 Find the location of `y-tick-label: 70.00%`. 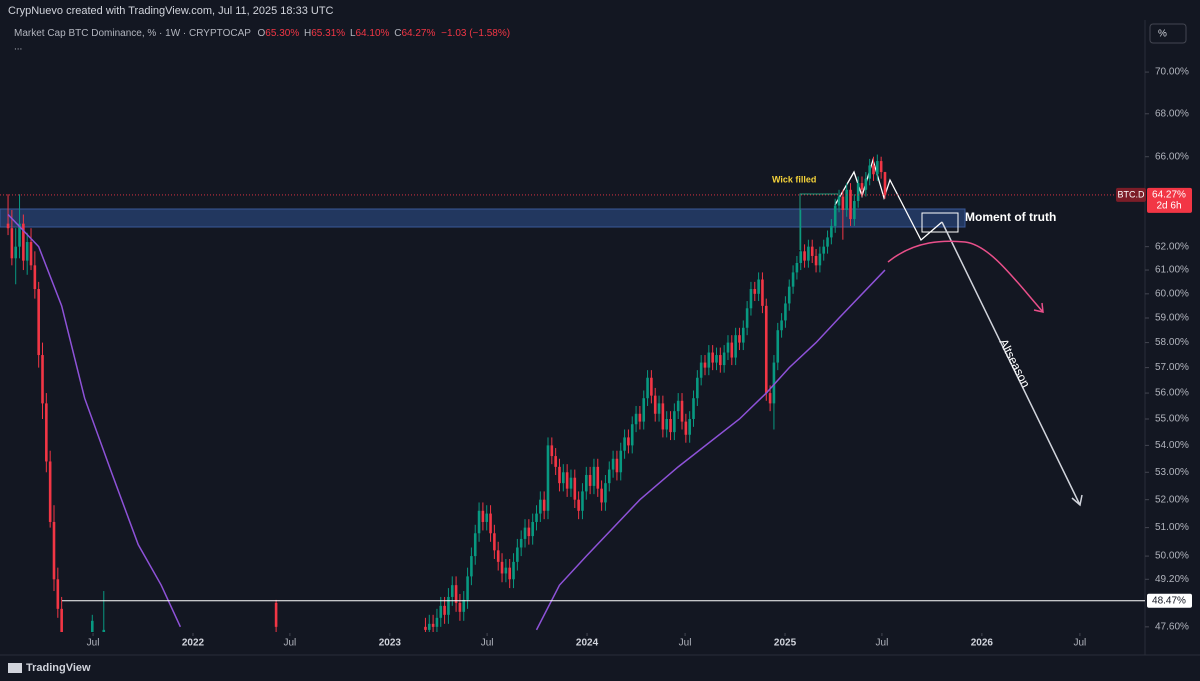

y-tick-label: 70.00% is located at coordinates (1172, 72).